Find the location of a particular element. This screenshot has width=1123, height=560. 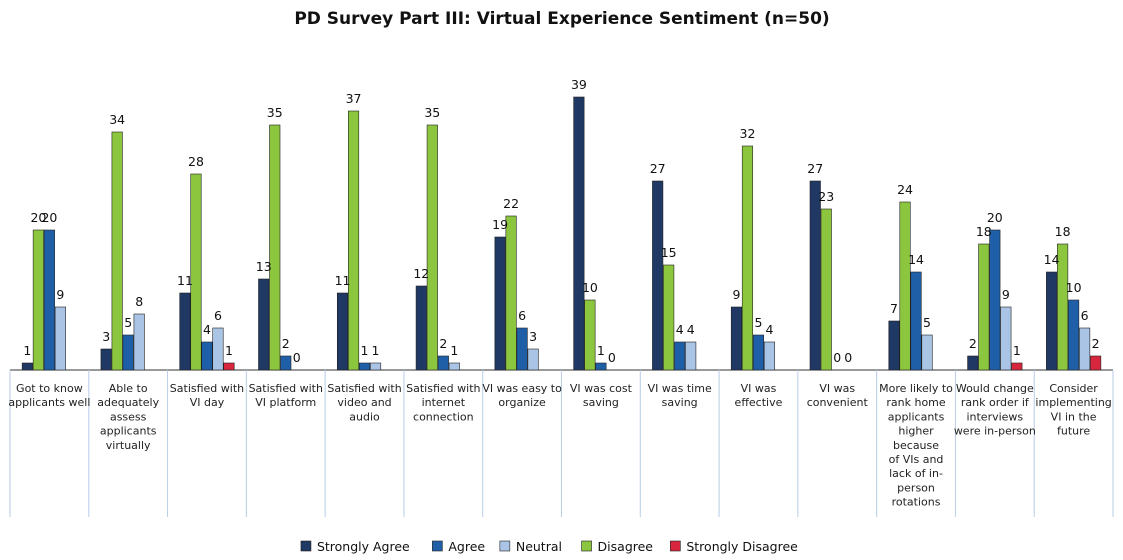

category-label: internet is located at coordinates (444, 402).